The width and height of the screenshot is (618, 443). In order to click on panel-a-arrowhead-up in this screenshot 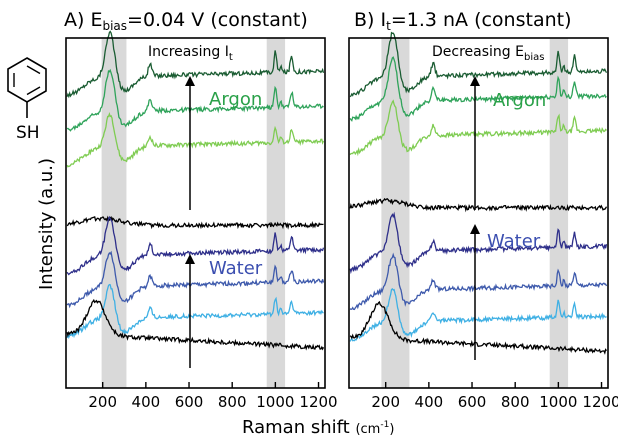, I will do `click(190, 81)`.